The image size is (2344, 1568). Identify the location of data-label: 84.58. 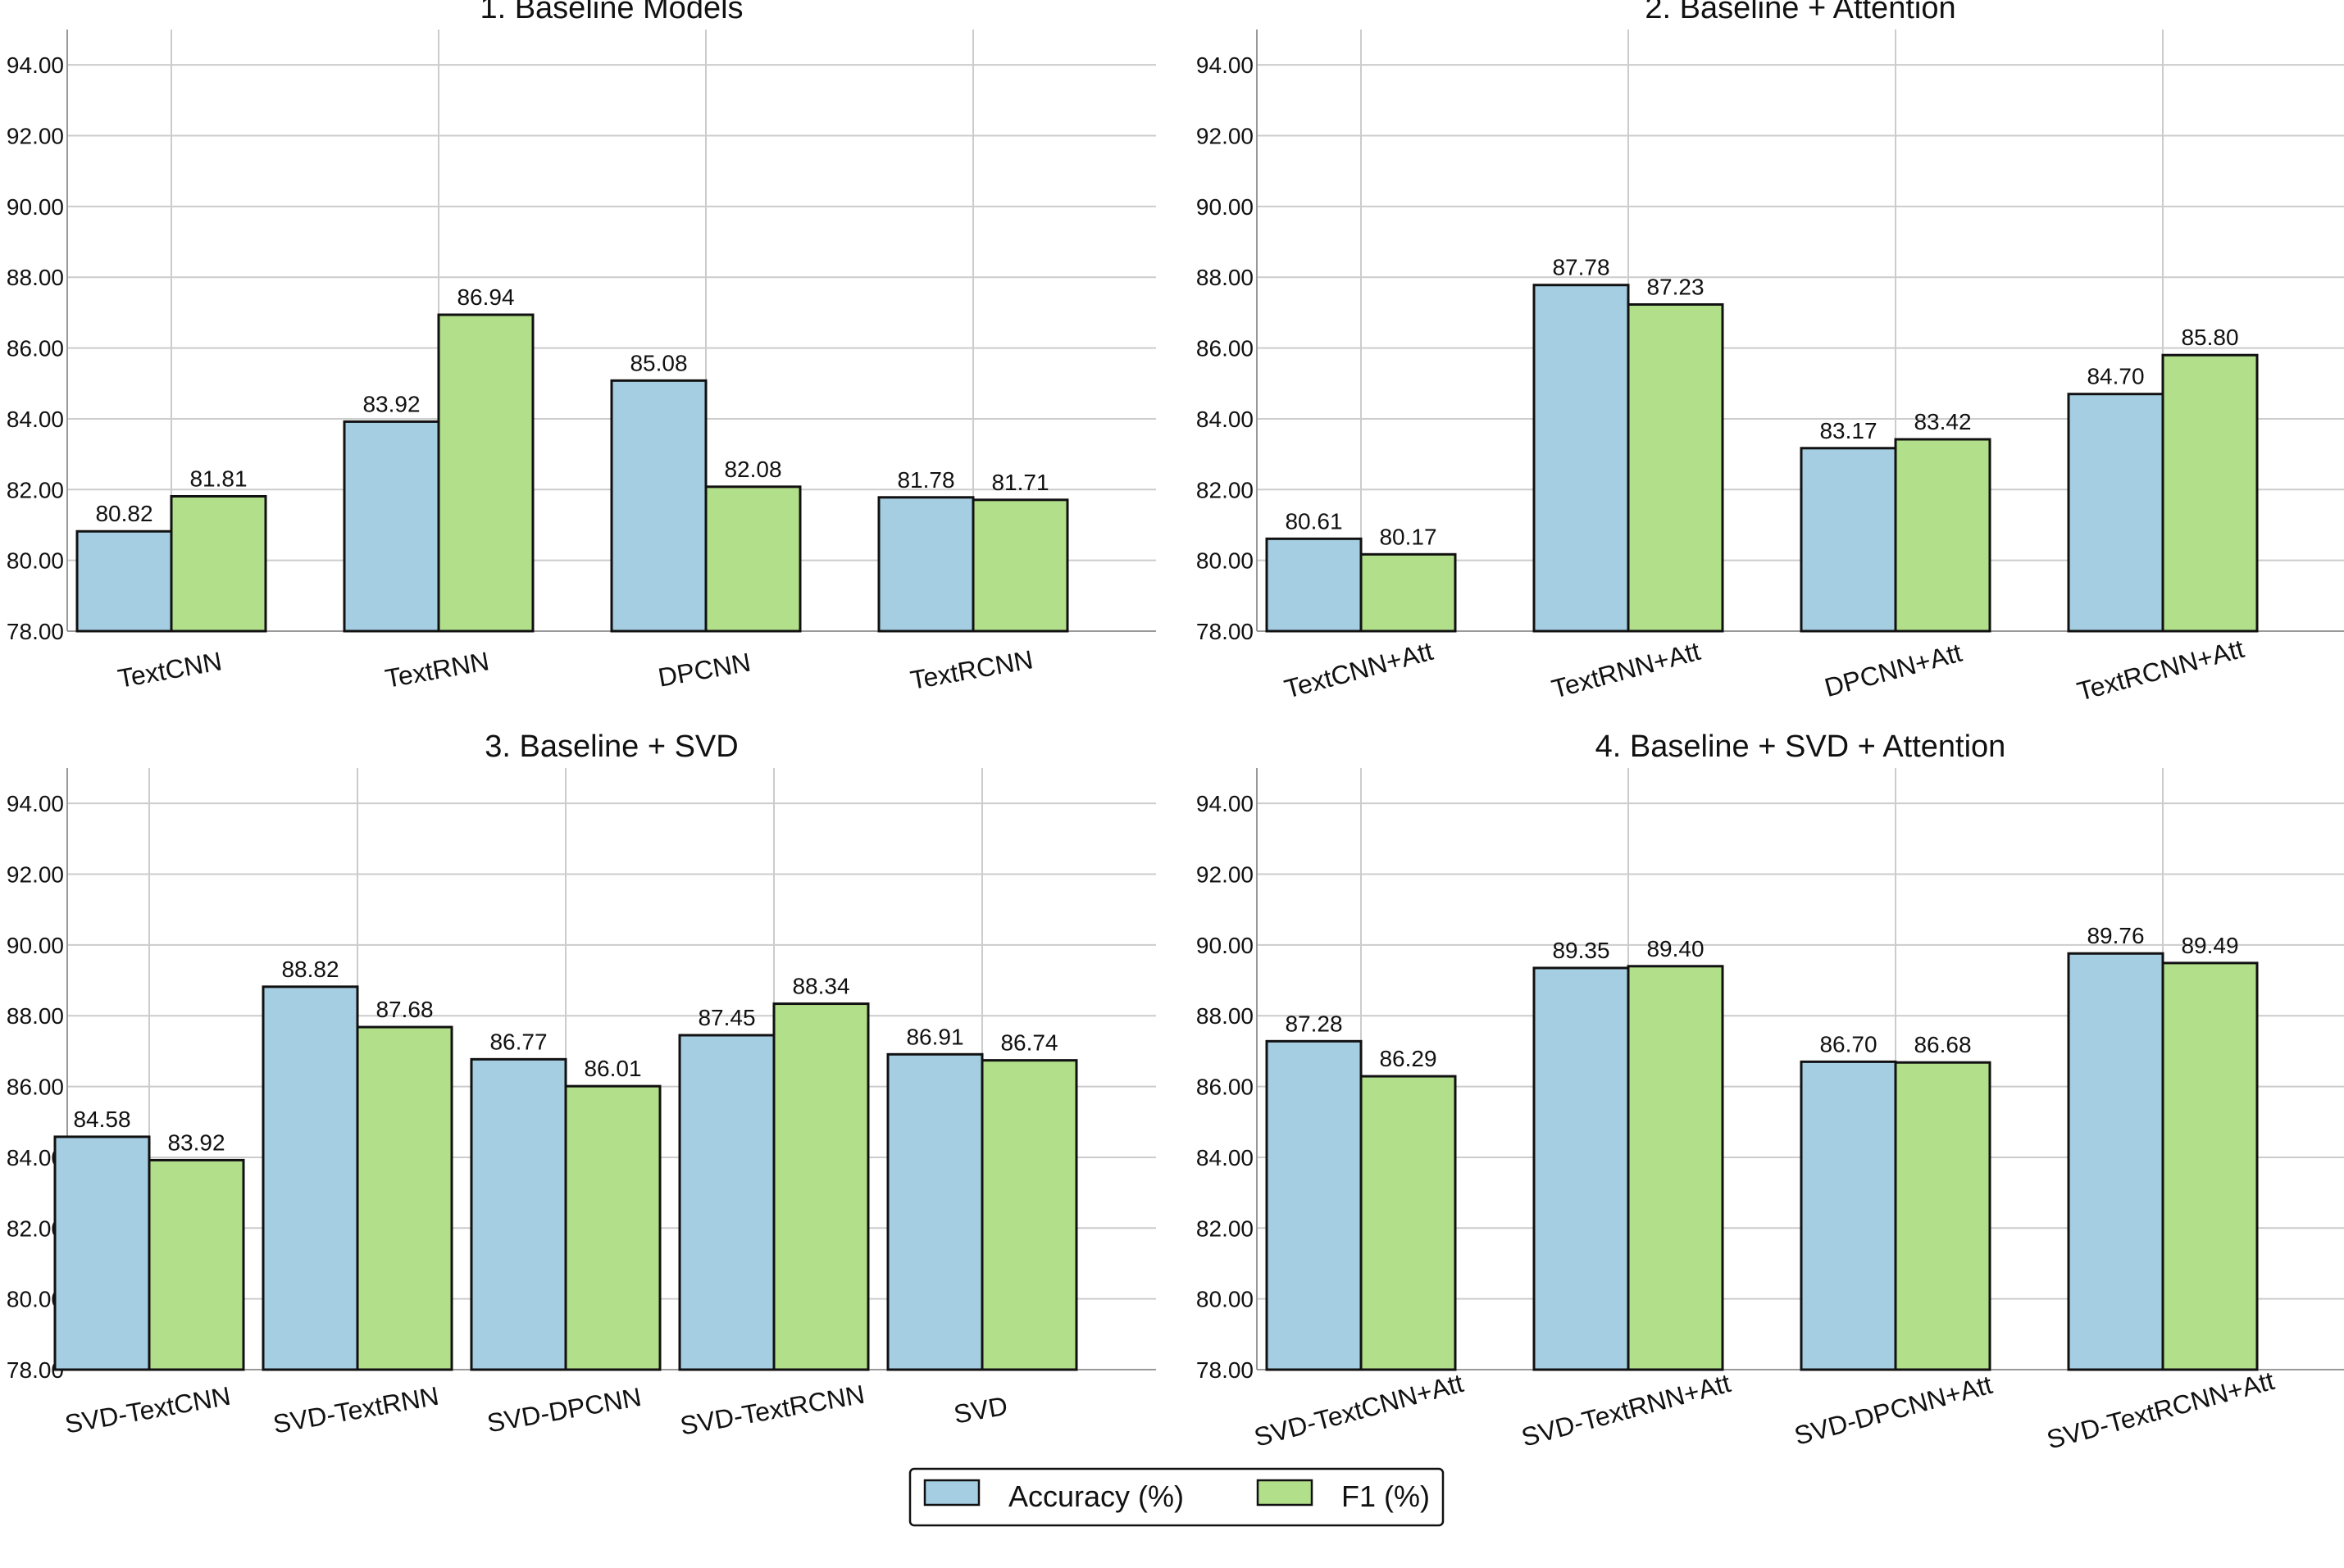
(101, 1119).